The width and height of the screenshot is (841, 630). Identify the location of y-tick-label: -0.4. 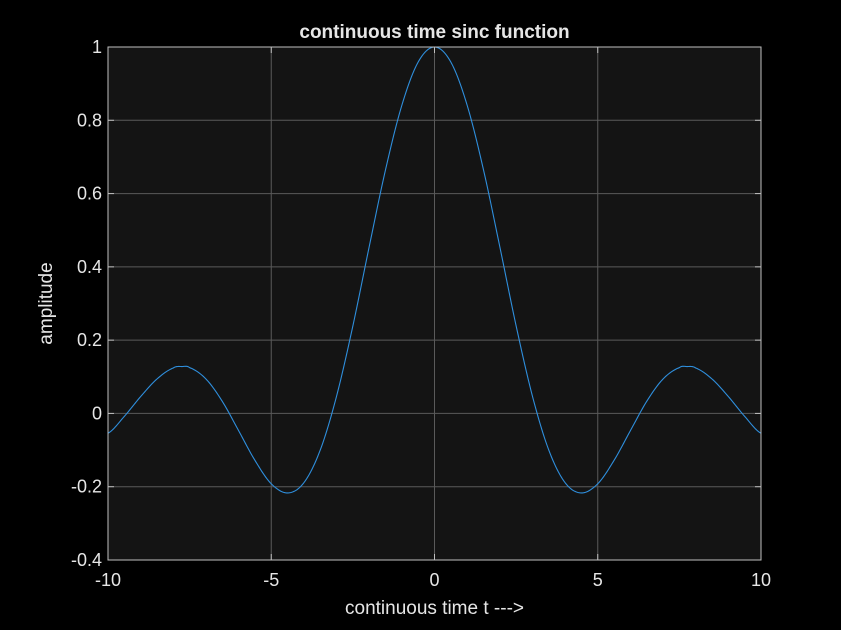
(86, 560).